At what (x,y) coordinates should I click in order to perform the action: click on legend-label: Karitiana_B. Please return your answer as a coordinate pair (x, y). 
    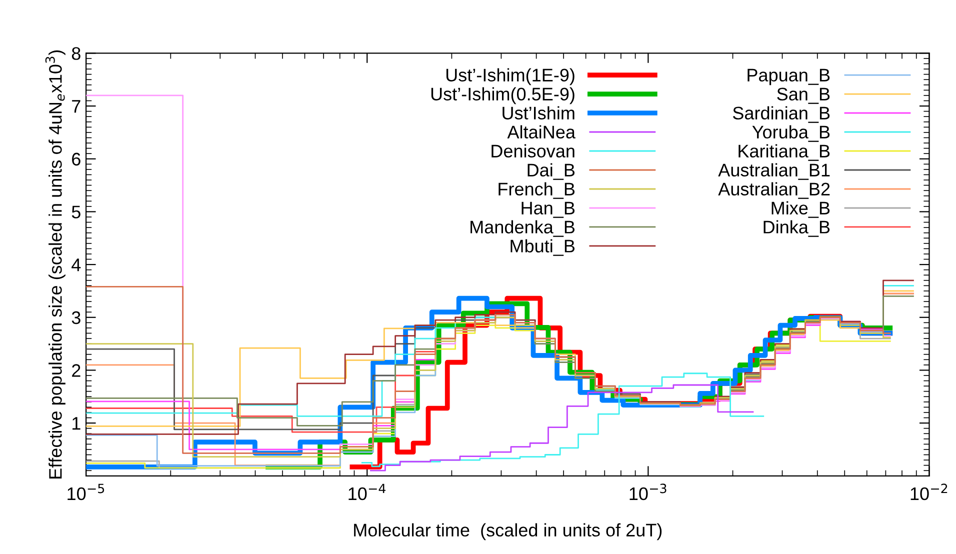
    Looking at the image, I should click on (784, 152).